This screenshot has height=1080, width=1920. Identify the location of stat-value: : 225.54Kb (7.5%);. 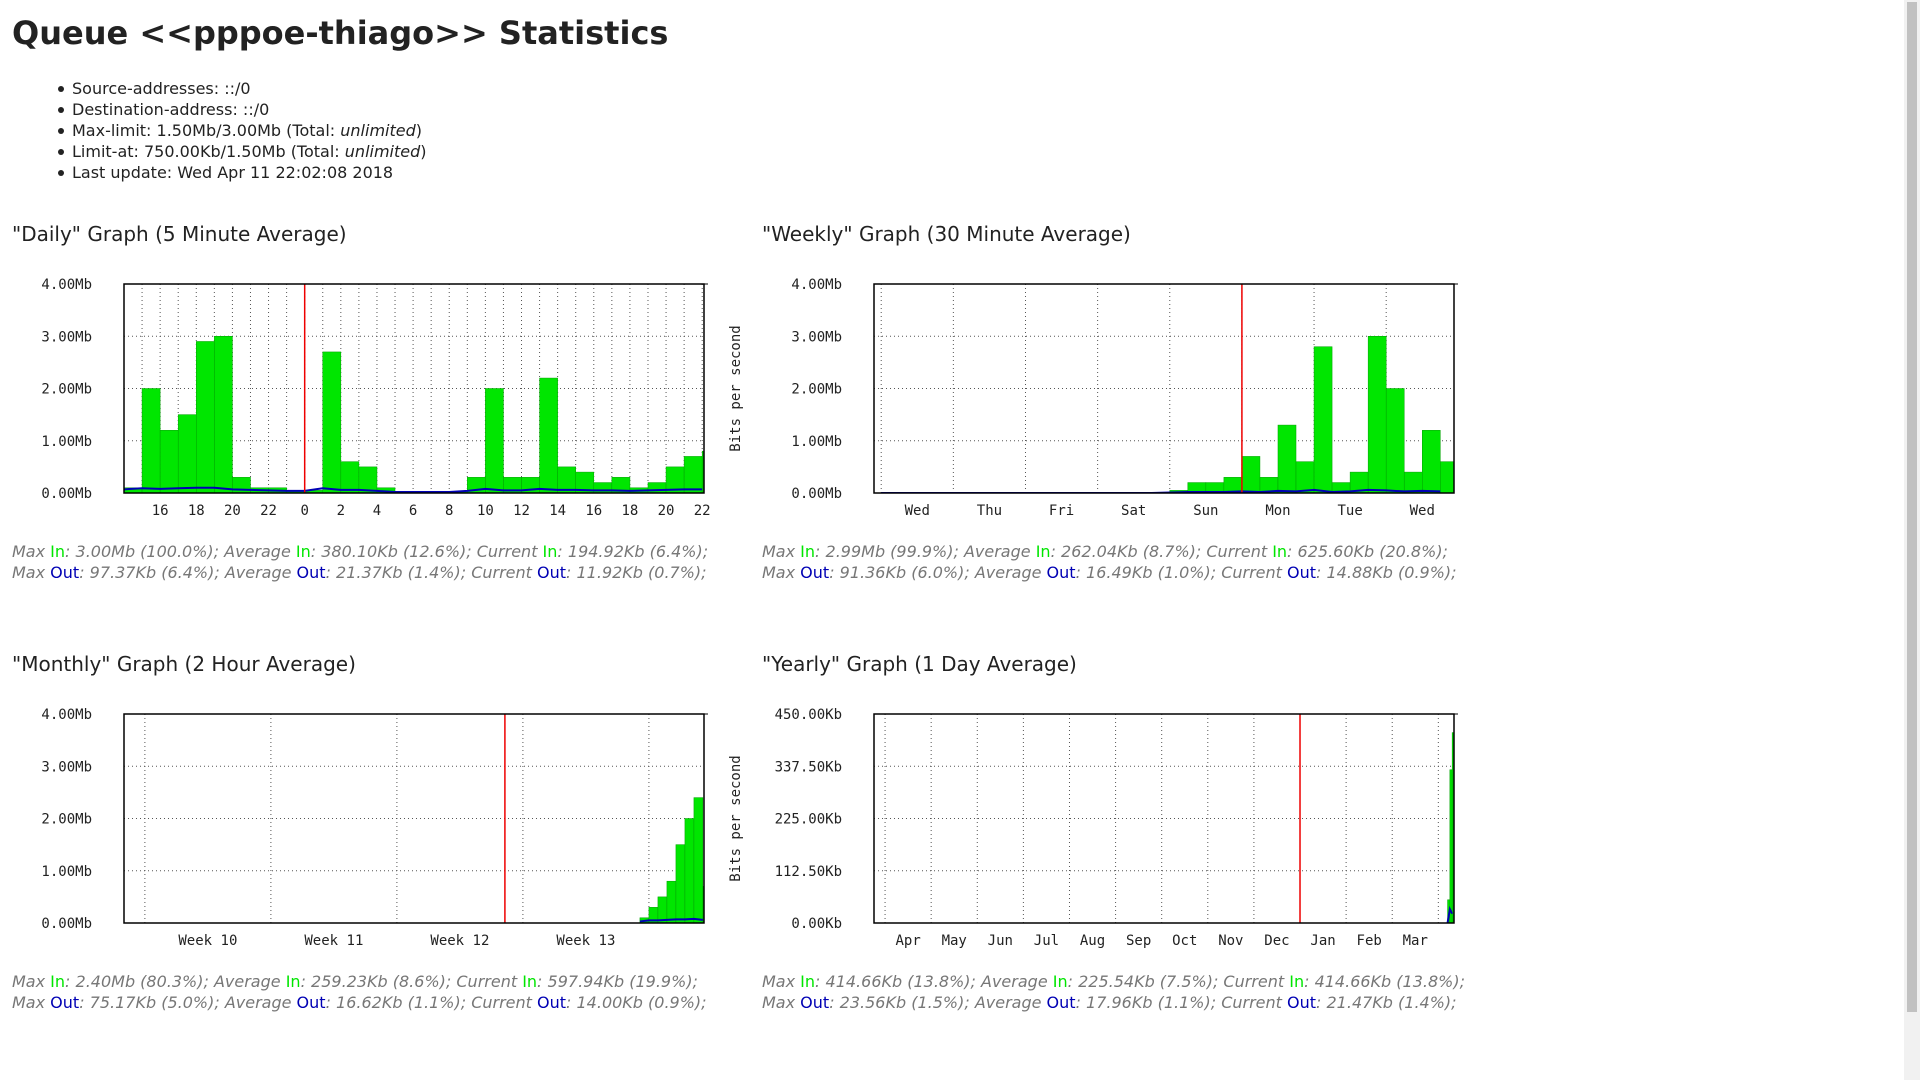
(1146, 981).